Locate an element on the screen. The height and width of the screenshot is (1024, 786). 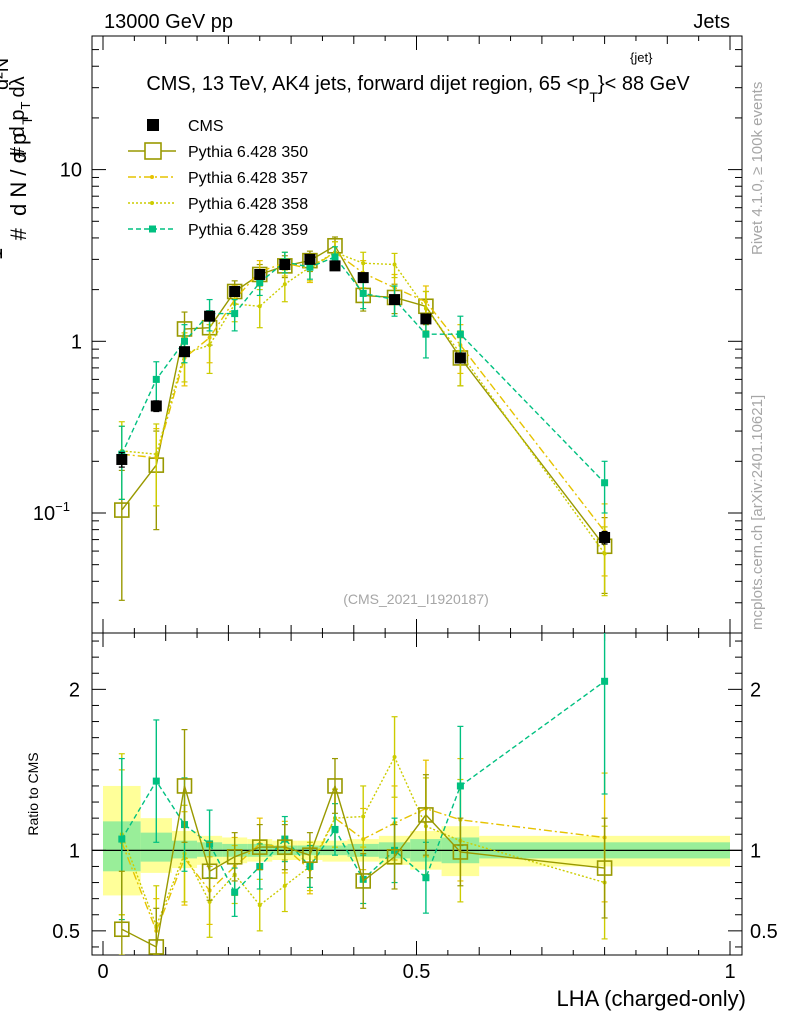
main-ytick-label: 10 is located at coordinates (71, 171).